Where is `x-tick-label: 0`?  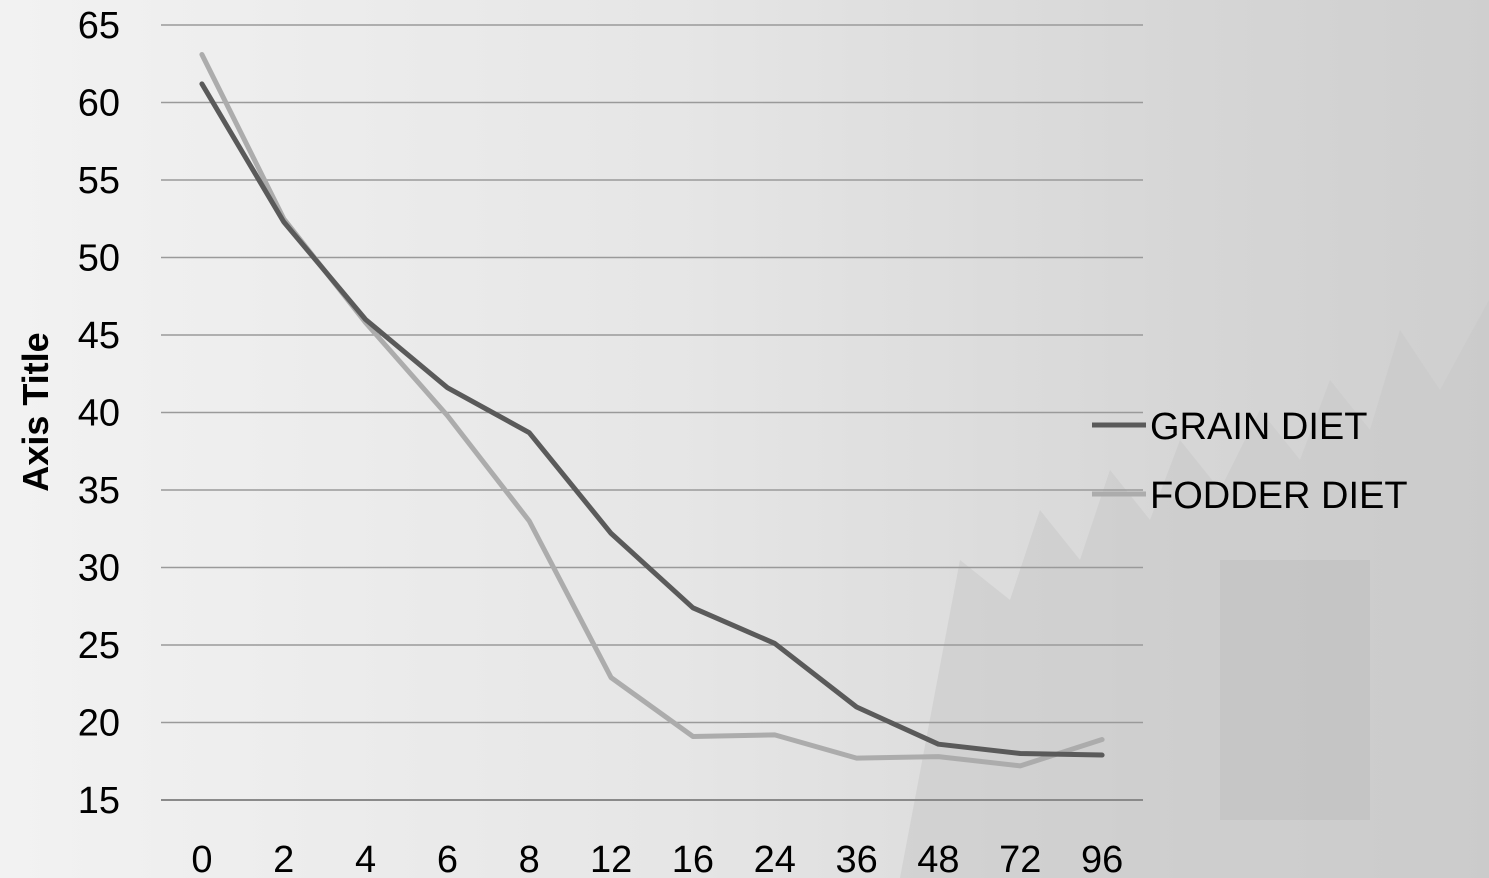 x-tick-label: 0 is located at coordinates (201, 858).